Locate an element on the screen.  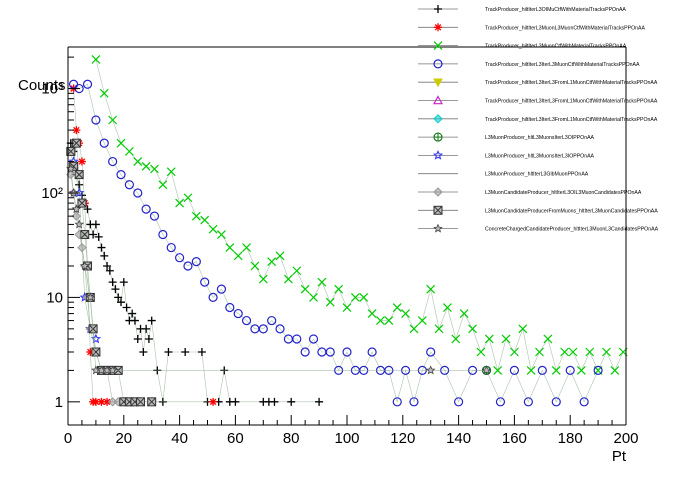
x-tick-label: 100 is located at coordinates (346, 438).